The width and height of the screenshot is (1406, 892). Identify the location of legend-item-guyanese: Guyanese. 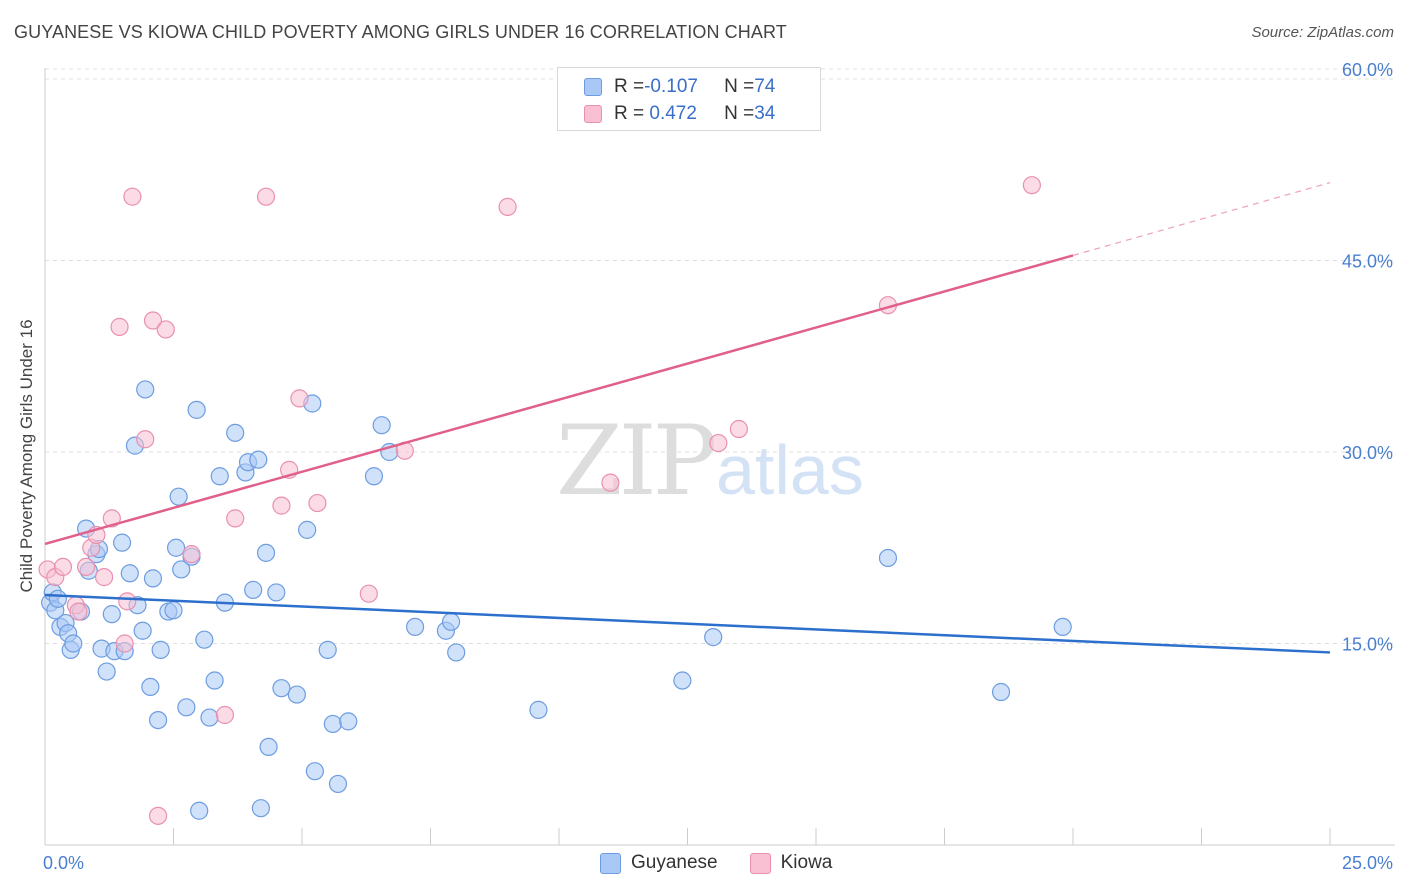
(659, 863).